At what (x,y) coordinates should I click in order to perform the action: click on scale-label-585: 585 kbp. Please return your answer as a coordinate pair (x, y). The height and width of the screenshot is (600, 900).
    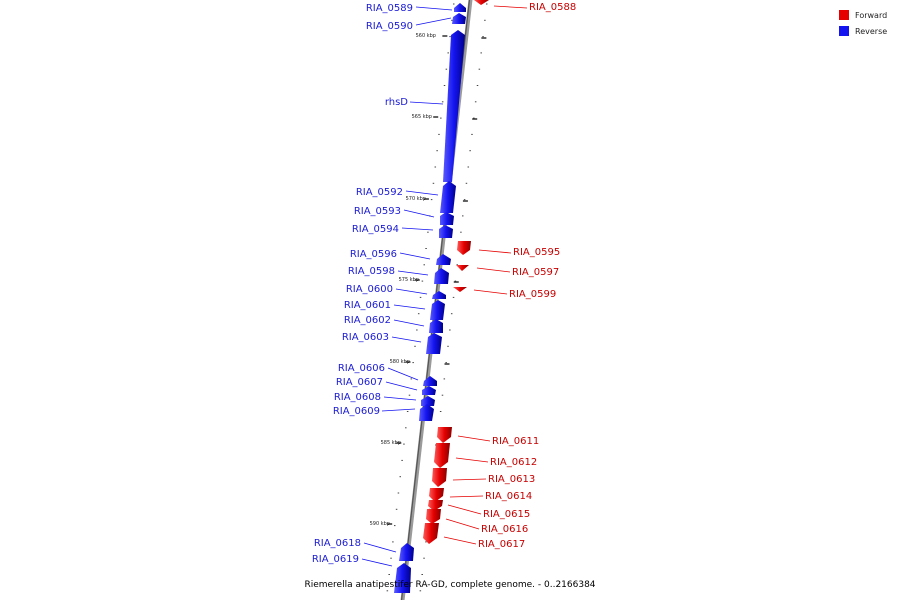
    Looking at the image, I should click on (391, 443).